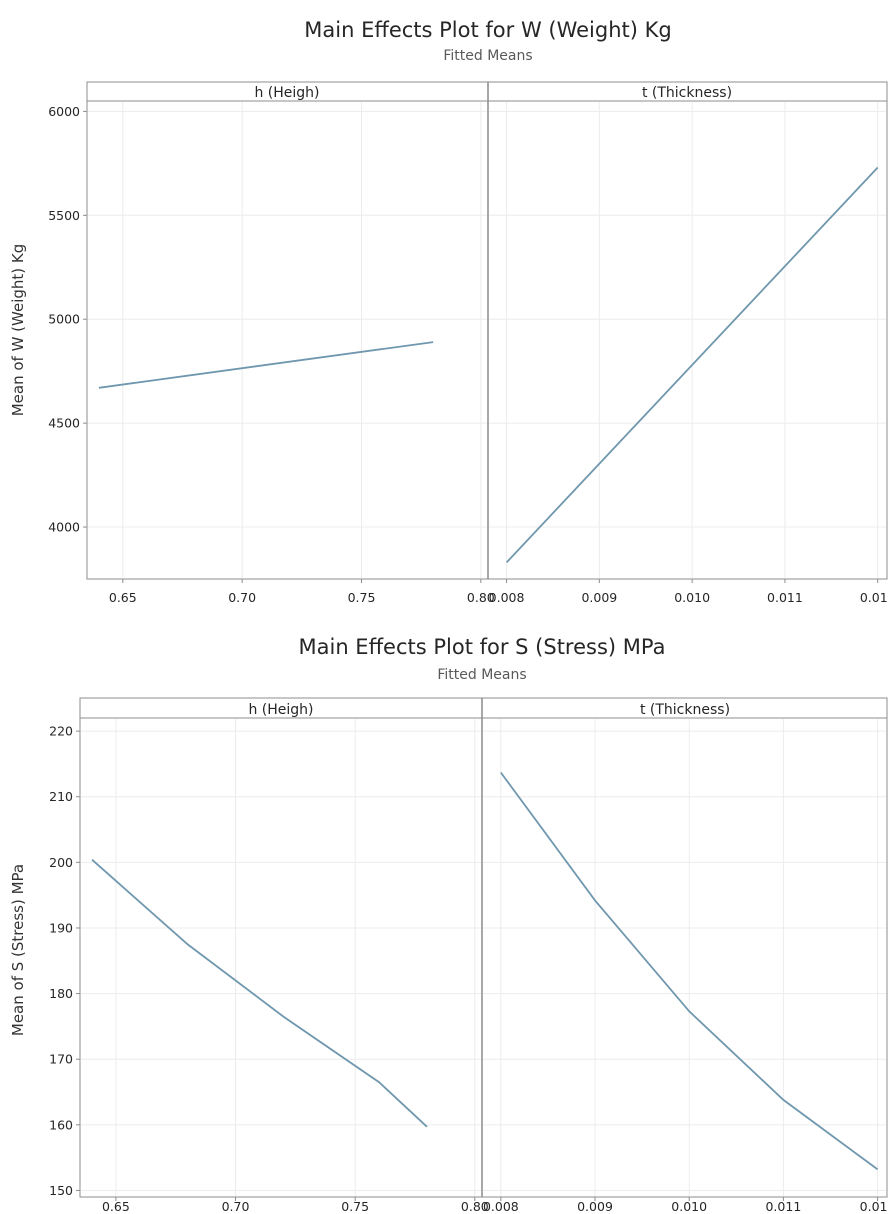 The height and width of the screenshot is (1214, 888). Describe the element at coordinates (61, 1059) in the screenshot. I see `y-tick-label: 170` at that location.